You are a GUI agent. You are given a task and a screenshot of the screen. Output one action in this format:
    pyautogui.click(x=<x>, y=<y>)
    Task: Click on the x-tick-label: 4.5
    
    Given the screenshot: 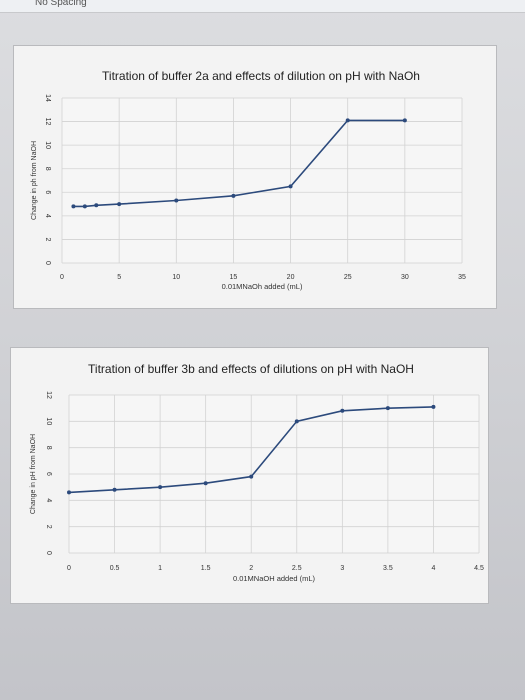 What is the action you would take?
    pyautogui.click(x=479, y=568)
    